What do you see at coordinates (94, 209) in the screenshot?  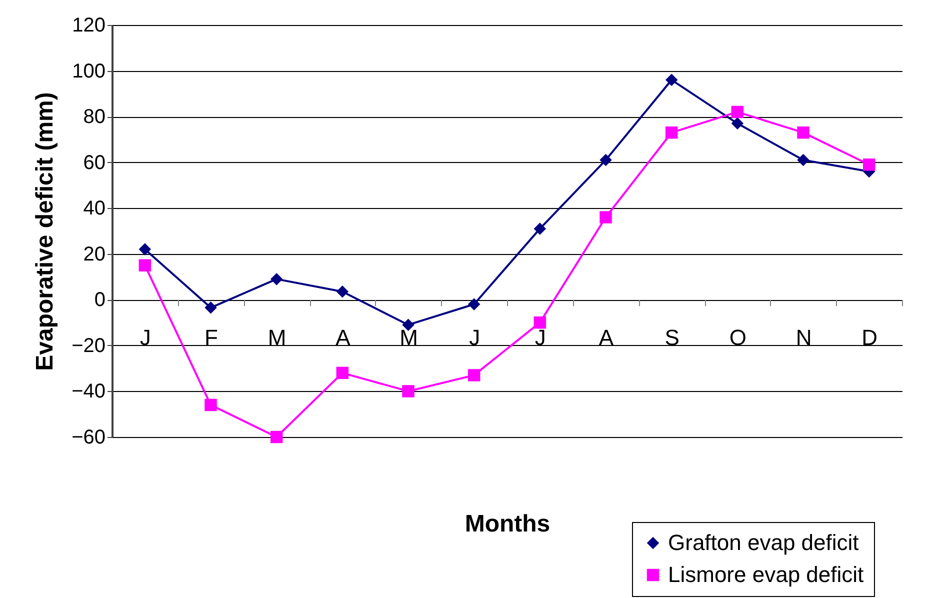 I see `y-tick-label: 40` at bounding box center [94, 209].